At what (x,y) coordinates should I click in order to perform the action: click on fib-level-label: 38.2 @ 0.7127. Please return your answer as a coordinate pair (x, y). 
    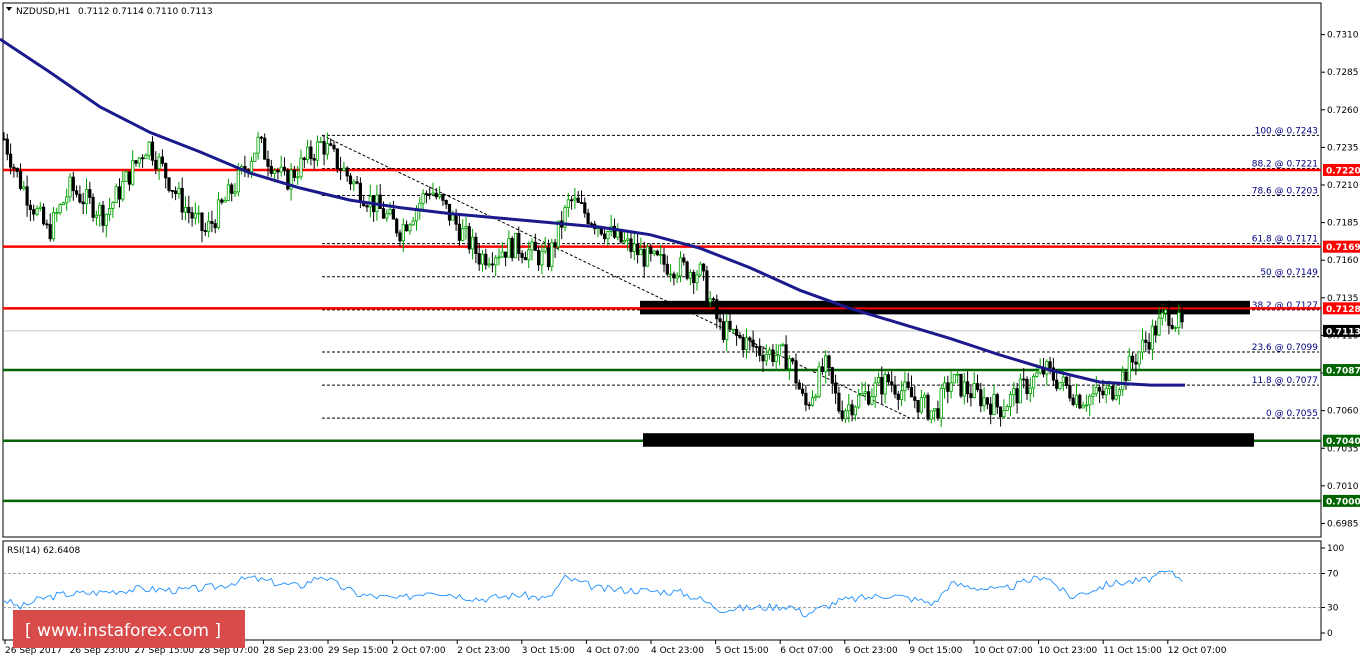
    Looking at the image, I should click on (1285, 306).